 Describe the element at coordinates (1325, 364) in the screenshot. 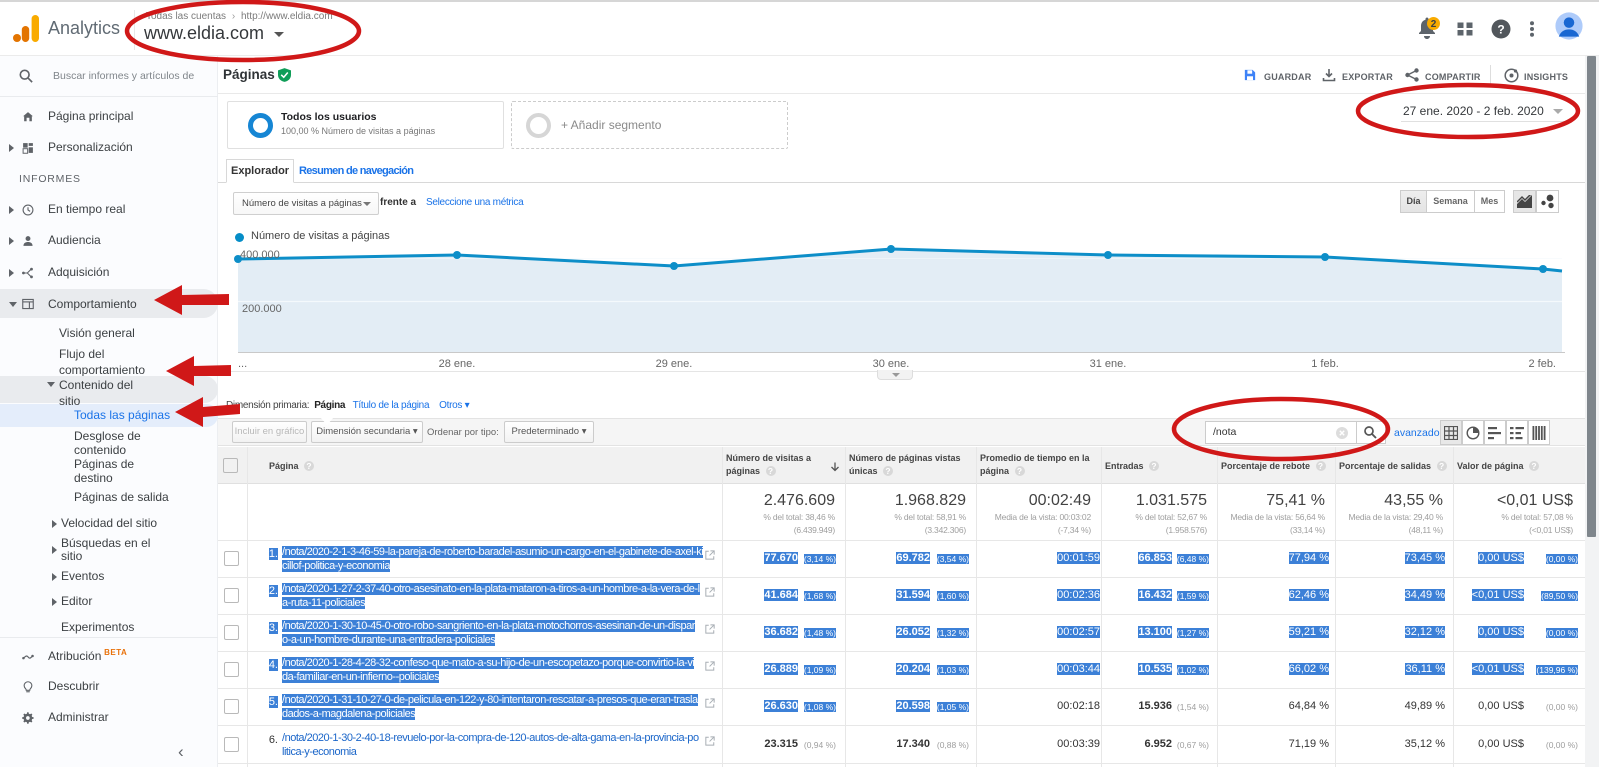

I see `svg-text: 1 feb.` at that location.